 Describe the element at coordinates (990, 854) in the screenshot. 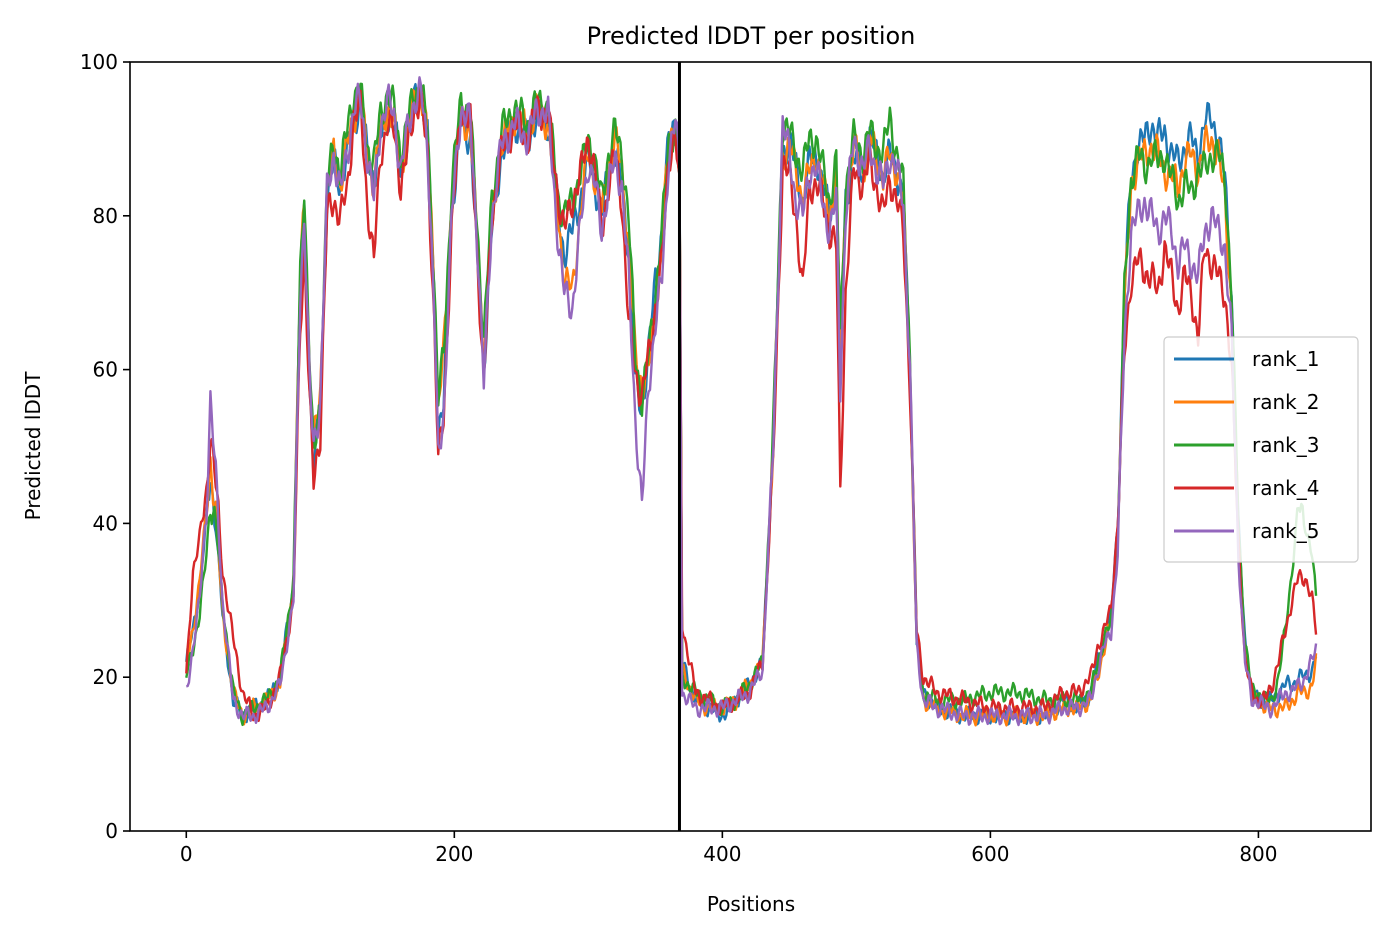

I see `x-tick-label: 600` at that location.